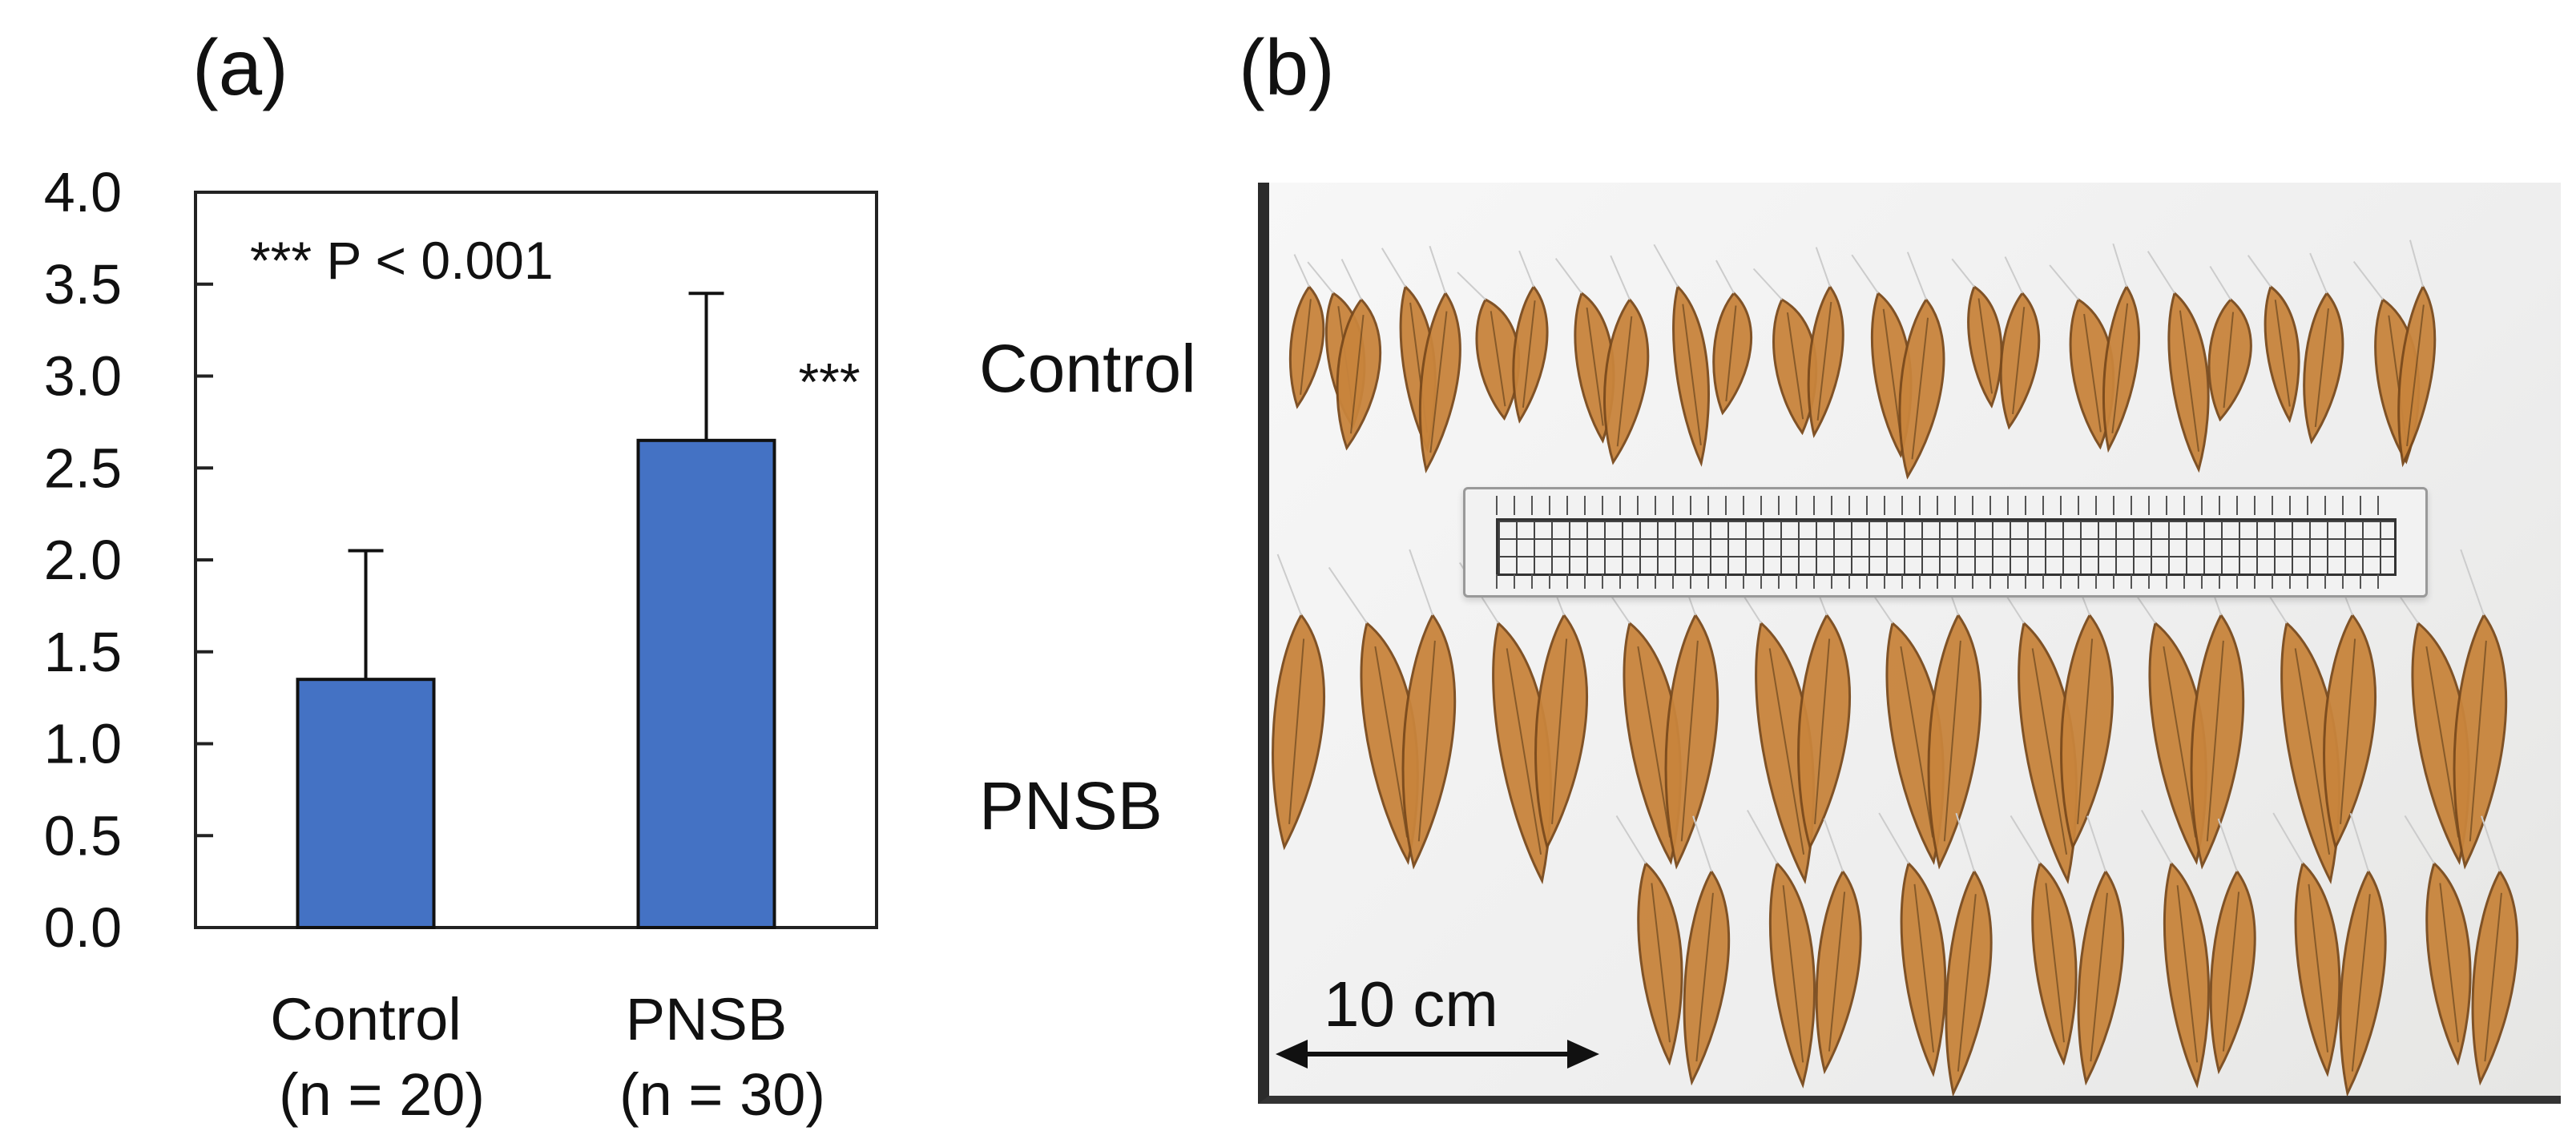 Image resolution: width=2576 pixels, height=1139 pixels. Describe the element at coordinates (240, 67) in the screenshot. I see `panel-label-a: (a)` at that location.